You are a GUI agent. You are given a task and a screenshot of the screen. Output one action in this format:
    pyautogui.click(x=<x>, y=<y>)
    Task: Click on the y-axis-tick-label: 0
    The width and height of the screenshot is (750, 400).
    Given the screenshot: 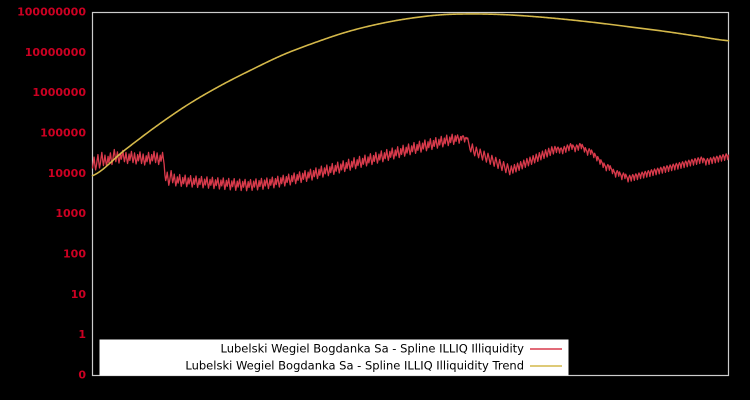 What is the action you would take?
    pyautogui.click(x=82, y=375)
    